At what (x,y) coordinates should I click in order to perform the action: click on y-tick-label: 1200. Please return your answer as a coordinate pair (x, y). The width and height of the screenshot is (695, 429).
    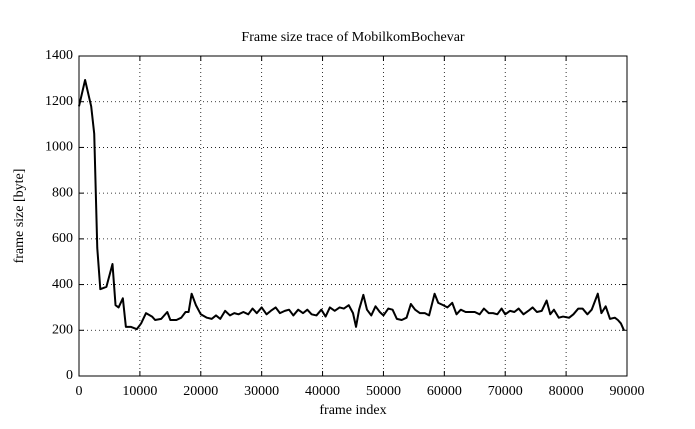
    Looking at the image, I should click on (59, 101).